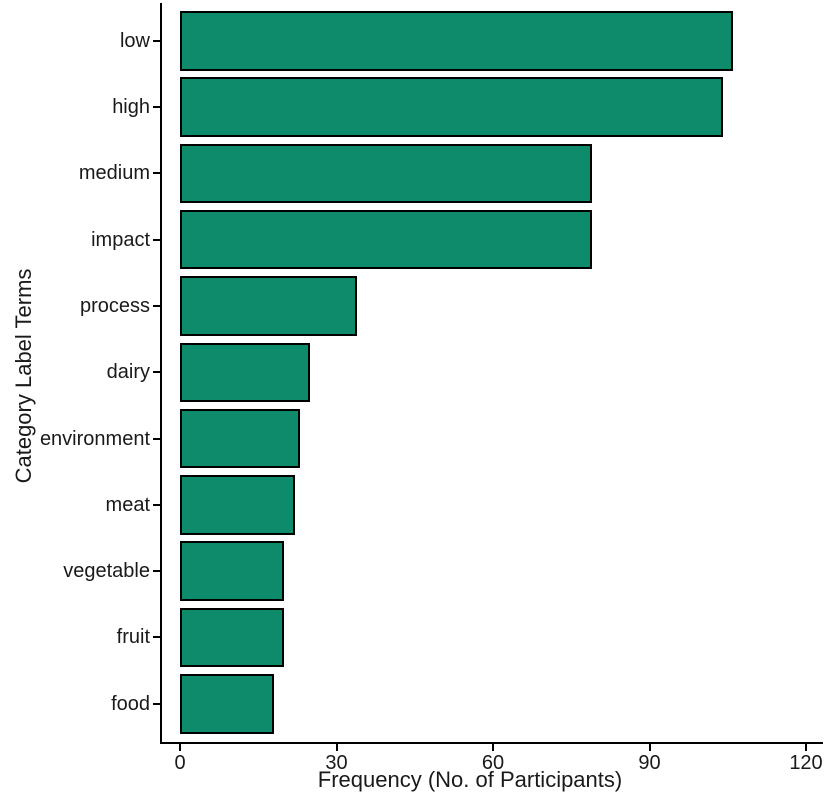 Image resolution: width=825 pixels, height=795 pixels. Describe the element at coordinates (134, 40) in the screenshot. I see `y-tick-label-low: low` at that location.